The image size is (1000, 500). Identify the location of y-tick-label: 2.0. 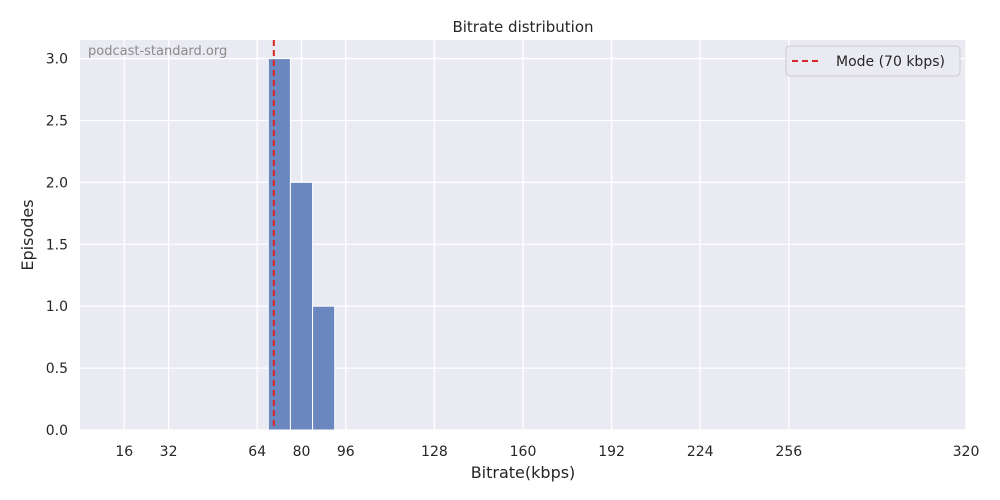
(57, 183).